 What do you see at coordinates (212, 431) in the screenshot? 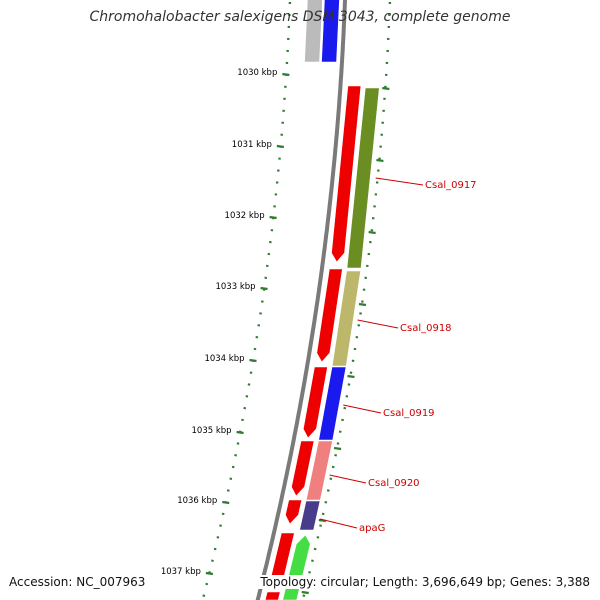
I see `ruler-label: 1035 kbp` at bounding box center [212, 431].